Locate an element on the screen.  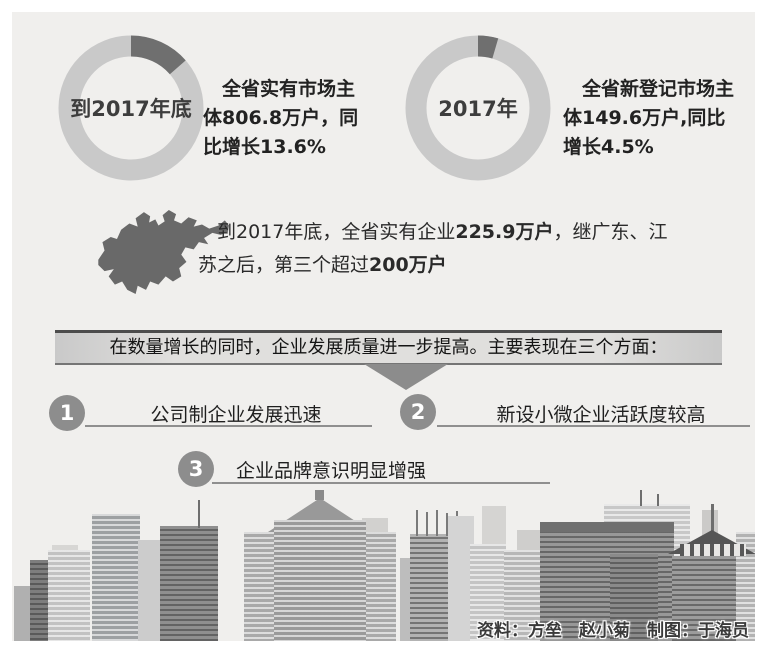
donut-2-label: 2017年 is located at coordinates (478, 109).